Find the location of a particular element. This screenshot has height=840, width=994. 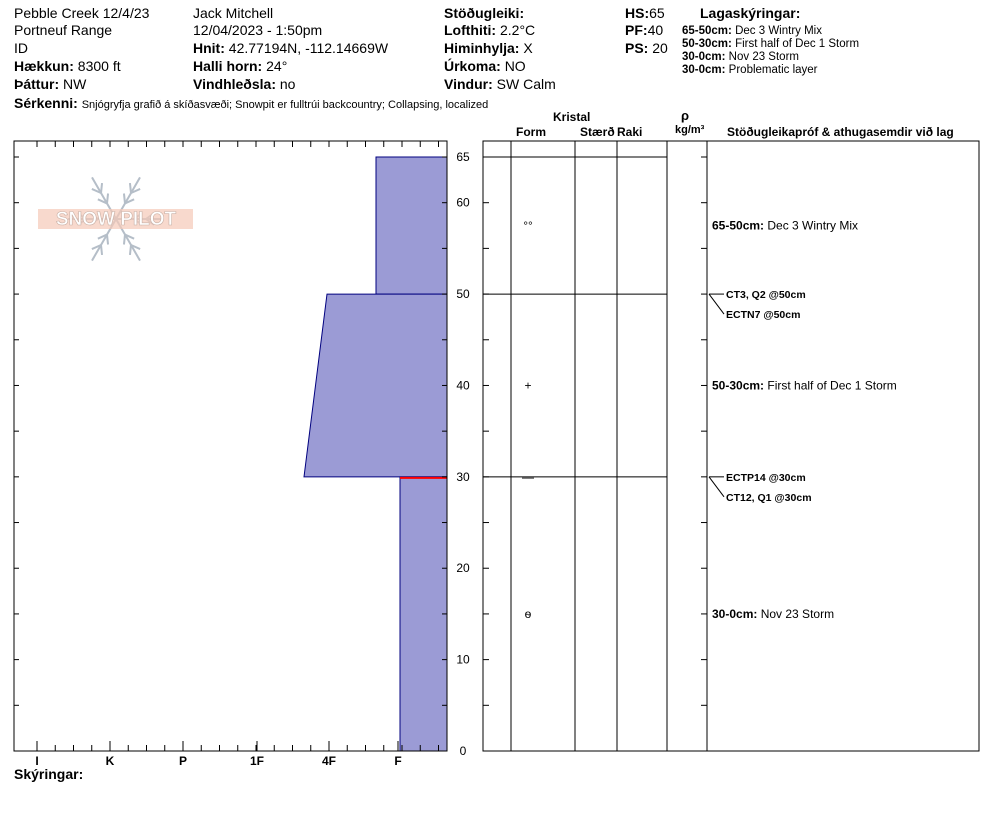

rho-header: ρ is located at coordinates (685, 115).